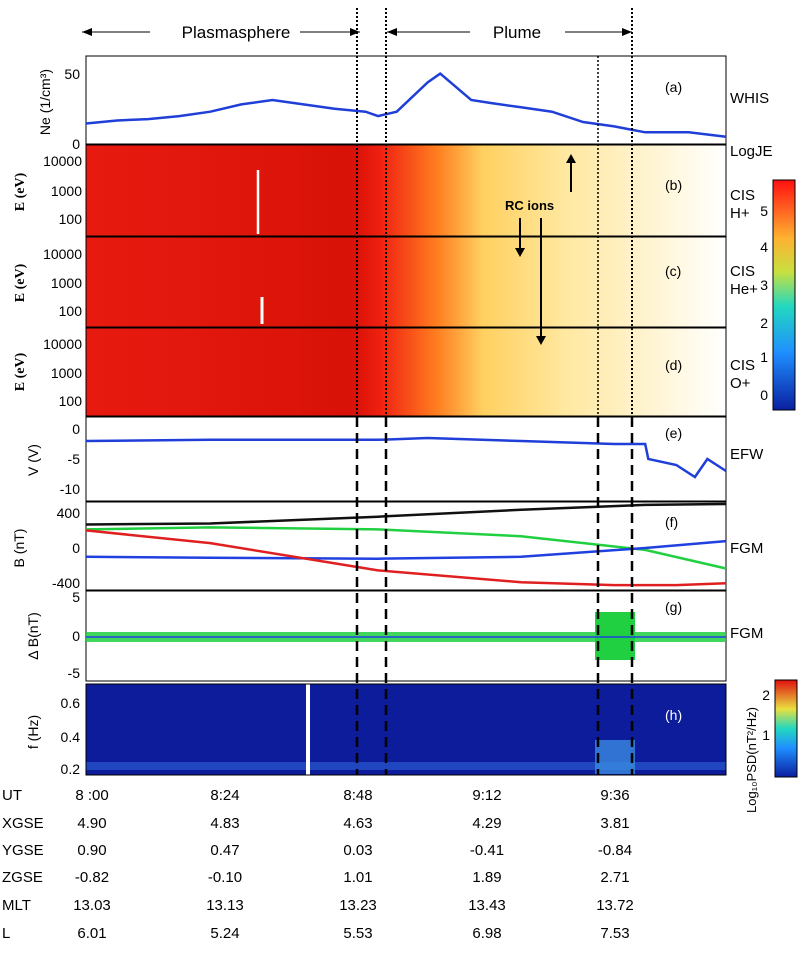  What do you see at coordinates (486, 877) in the screenshot?
I see `ephemeris-value: 1.89` at bounding box center [486, 877].